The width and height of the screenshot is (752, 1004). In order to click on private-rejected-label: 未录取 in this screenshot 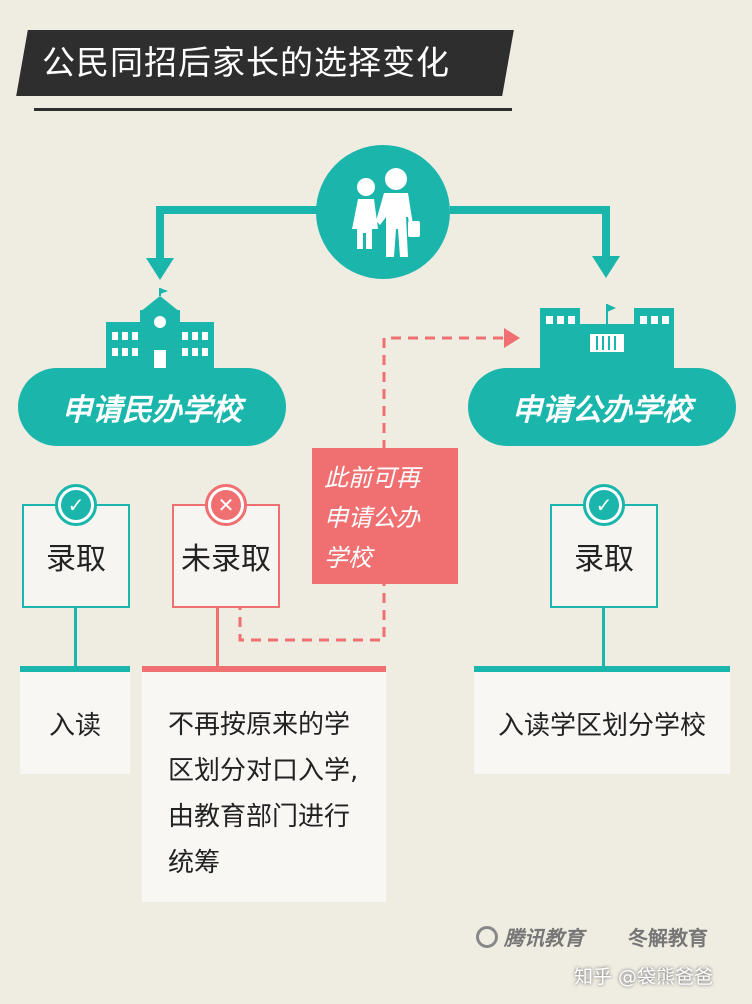, I will do `click(226, 559)`.